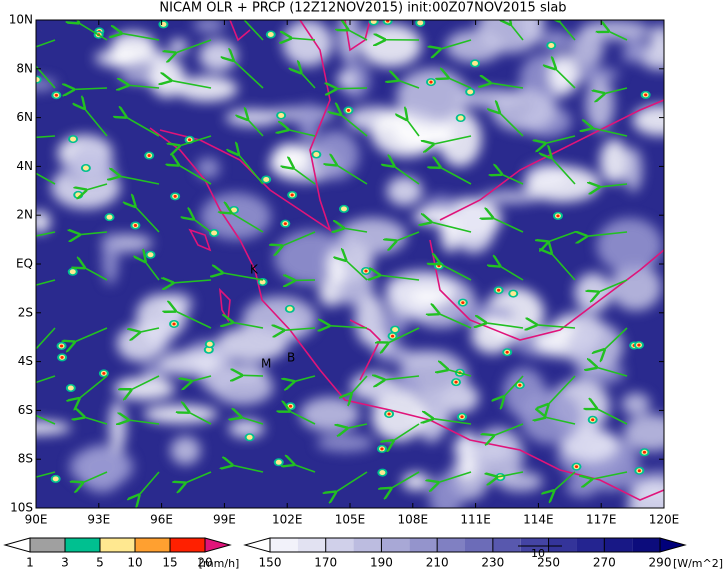 The width and height of the screenshot is (726, 571). What do you see at coordinates (325, 563) in the screenshot?
I see `colorbar-label: 170` at bounding box center [325, 563].